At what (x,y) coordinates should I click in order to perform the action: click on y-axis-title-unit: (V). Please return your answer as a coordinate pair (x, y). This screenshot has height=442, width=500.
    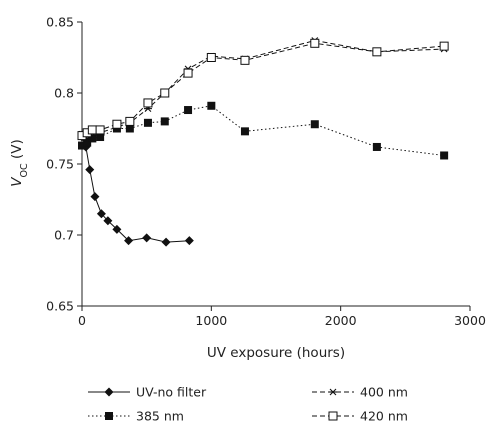
    Looking at the image, I should click on (17, 151).